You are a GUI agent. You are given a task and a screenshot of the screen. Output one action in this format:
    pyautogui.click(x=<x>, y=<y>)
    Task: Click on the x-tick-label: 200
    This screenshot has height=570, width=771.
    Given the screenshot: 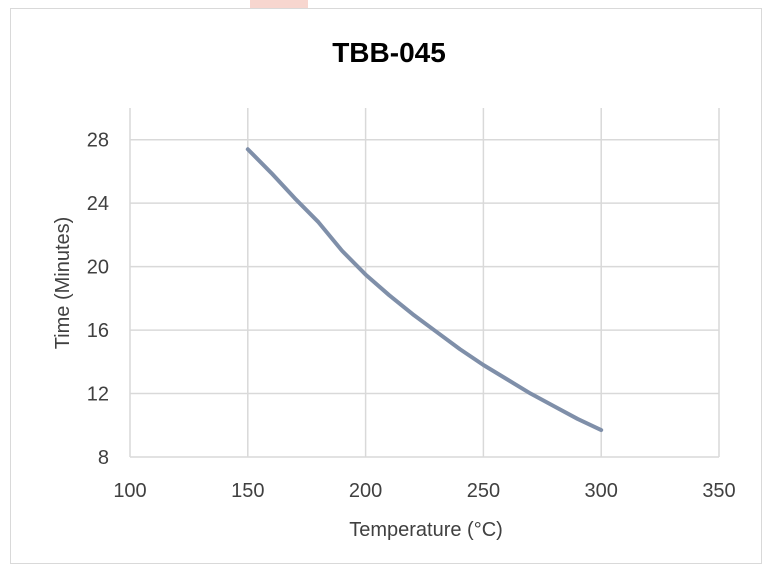 What is the action you would take?
    pyautogui.click(x=365, y=491)
    